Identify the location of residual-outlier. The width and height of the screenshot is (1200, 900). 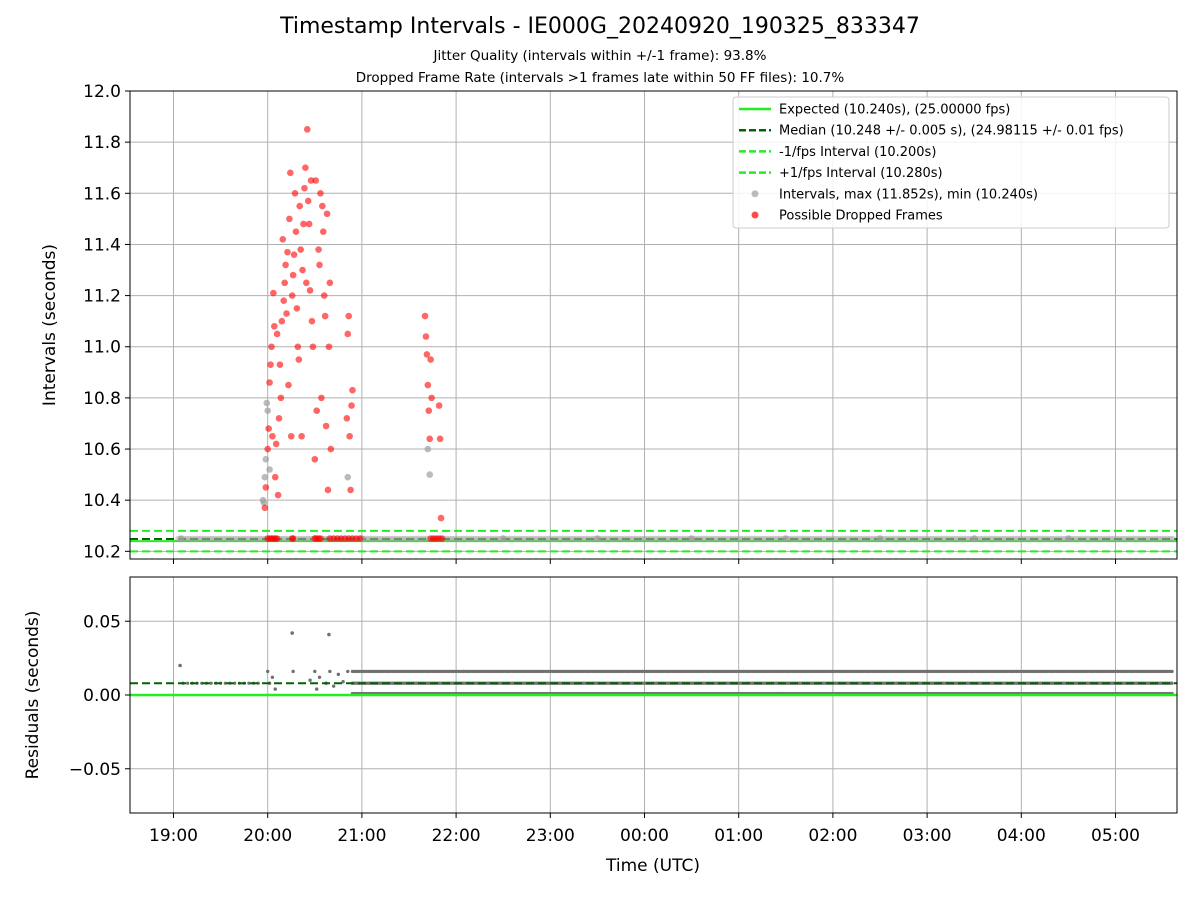
(292, 633).